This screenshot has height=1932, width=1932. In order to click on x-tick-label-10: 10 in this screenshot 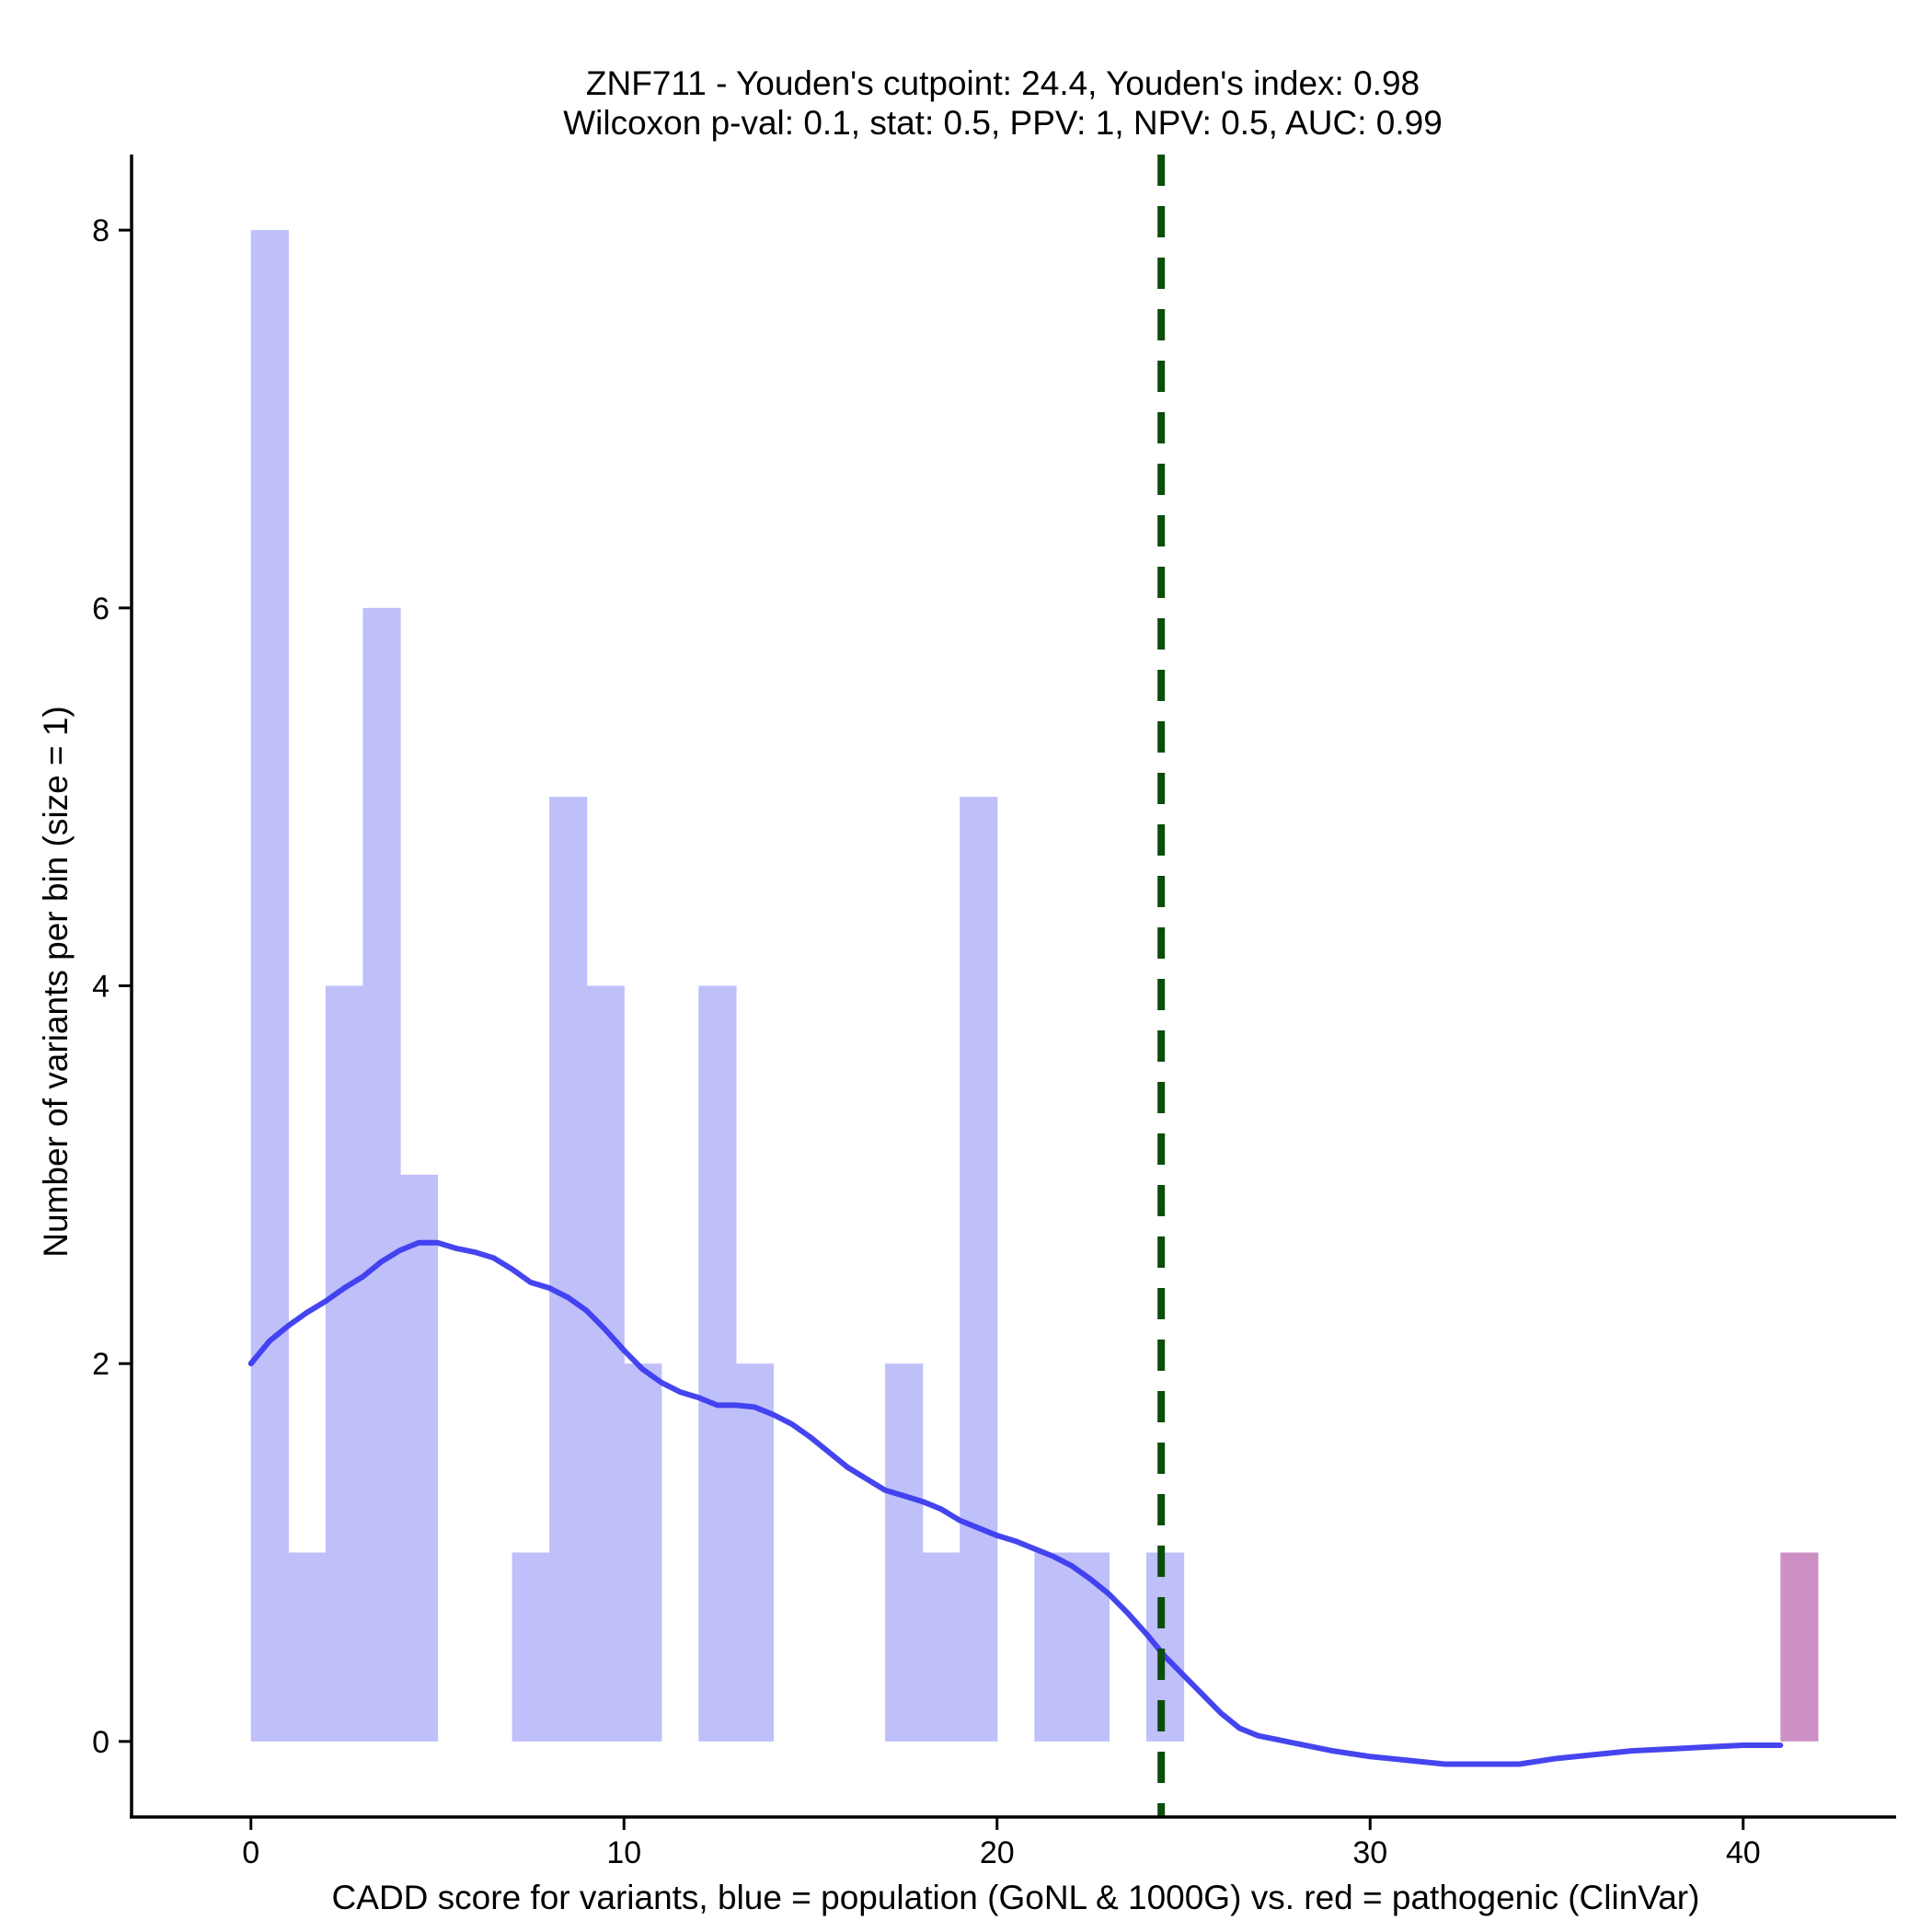, I will do `click(623, 1852)`.